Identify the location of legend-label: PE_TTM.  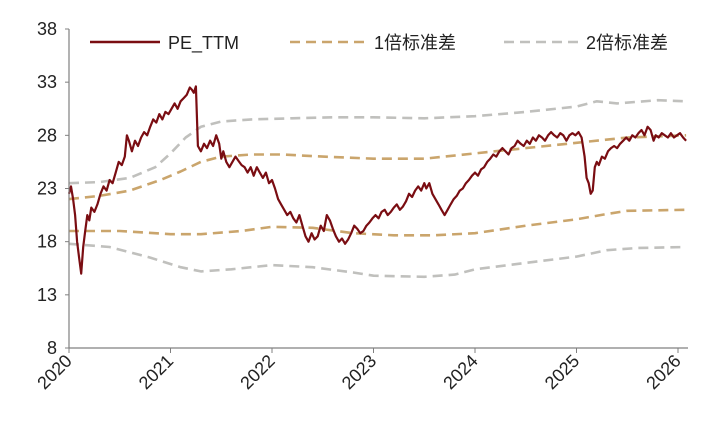
(203, 43).